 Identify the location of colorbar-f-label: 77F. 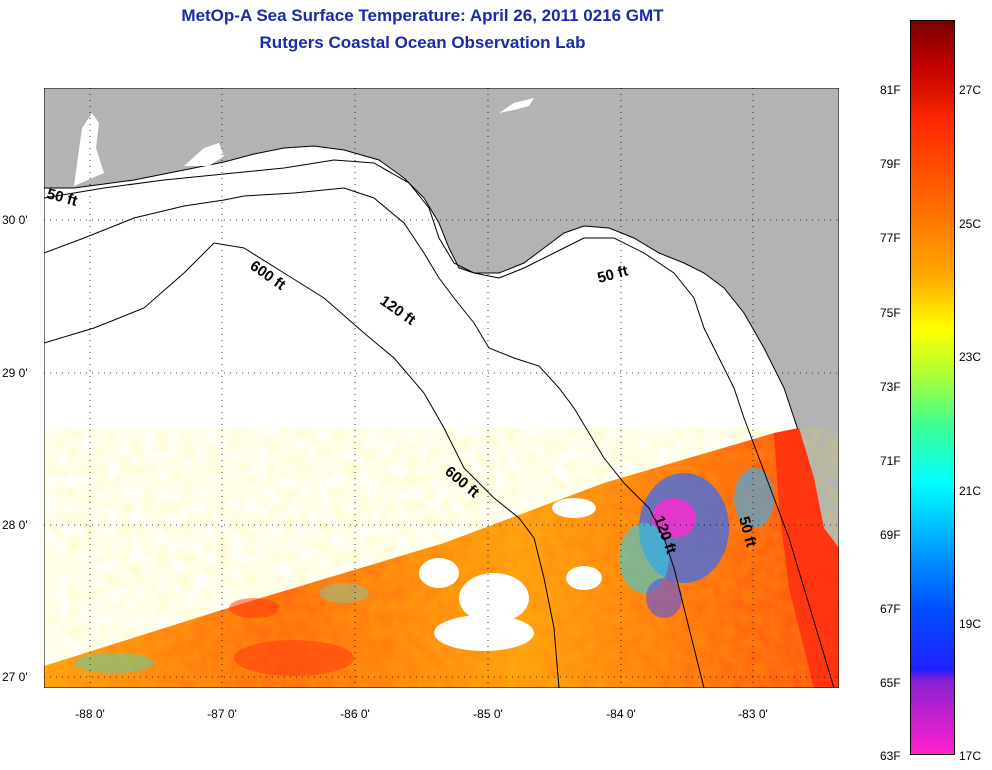
(890, 238).